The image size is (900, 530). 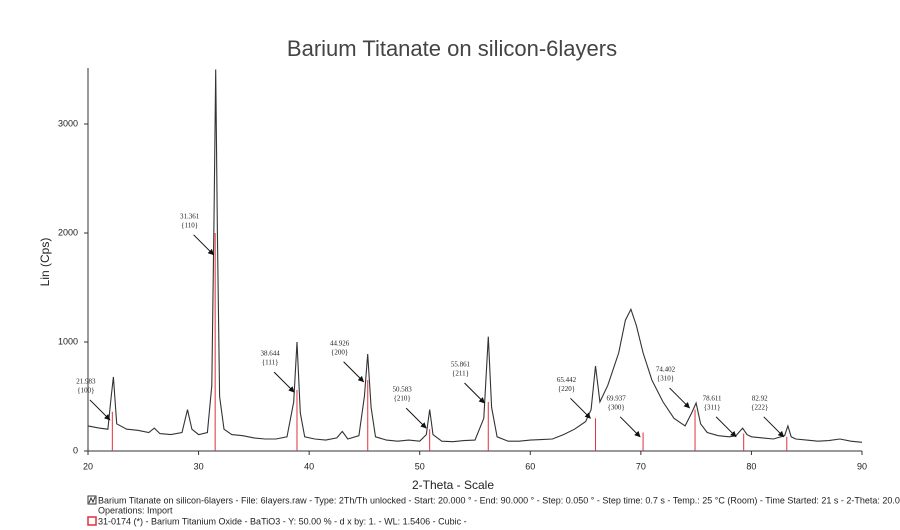 I want to click on x-tick-label: 30, so click(x=199, y=466).